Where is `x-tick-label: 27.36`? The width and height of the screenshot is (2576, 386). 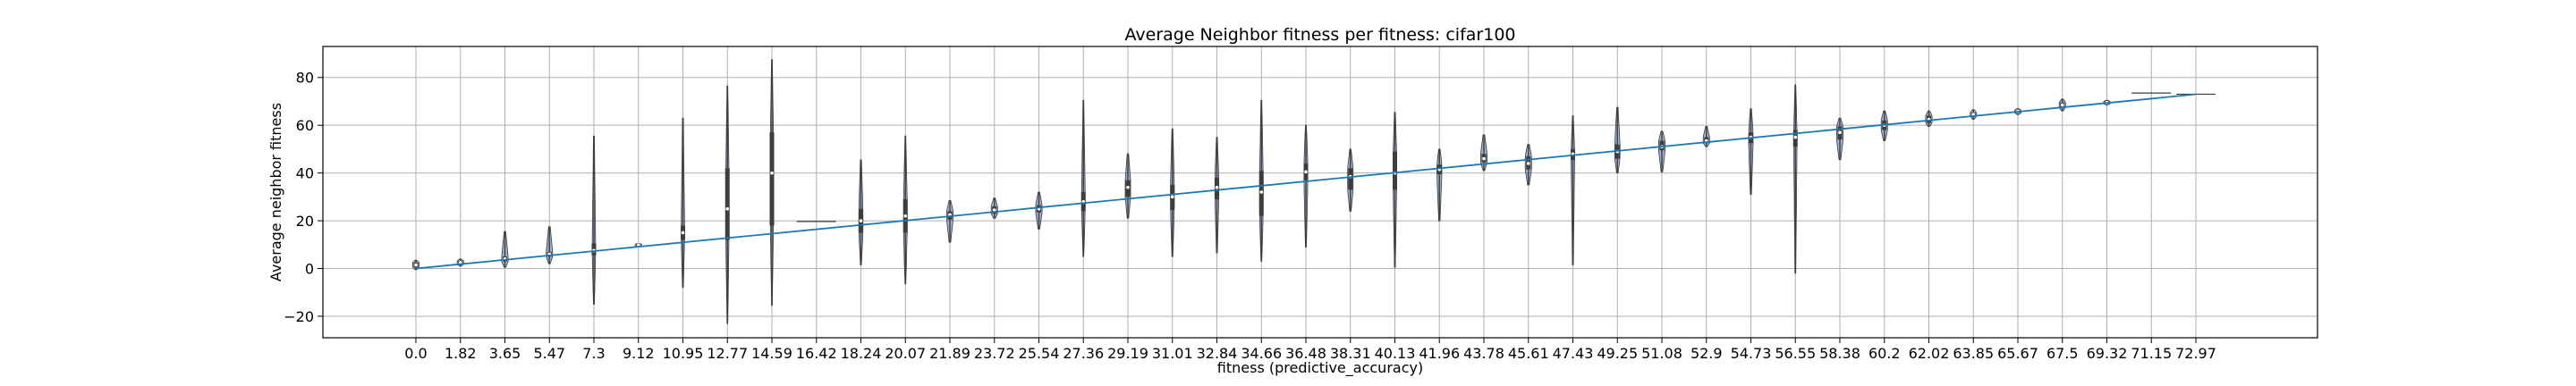 x-tick-label: 27.36 is located at coordinates (1083, 353).